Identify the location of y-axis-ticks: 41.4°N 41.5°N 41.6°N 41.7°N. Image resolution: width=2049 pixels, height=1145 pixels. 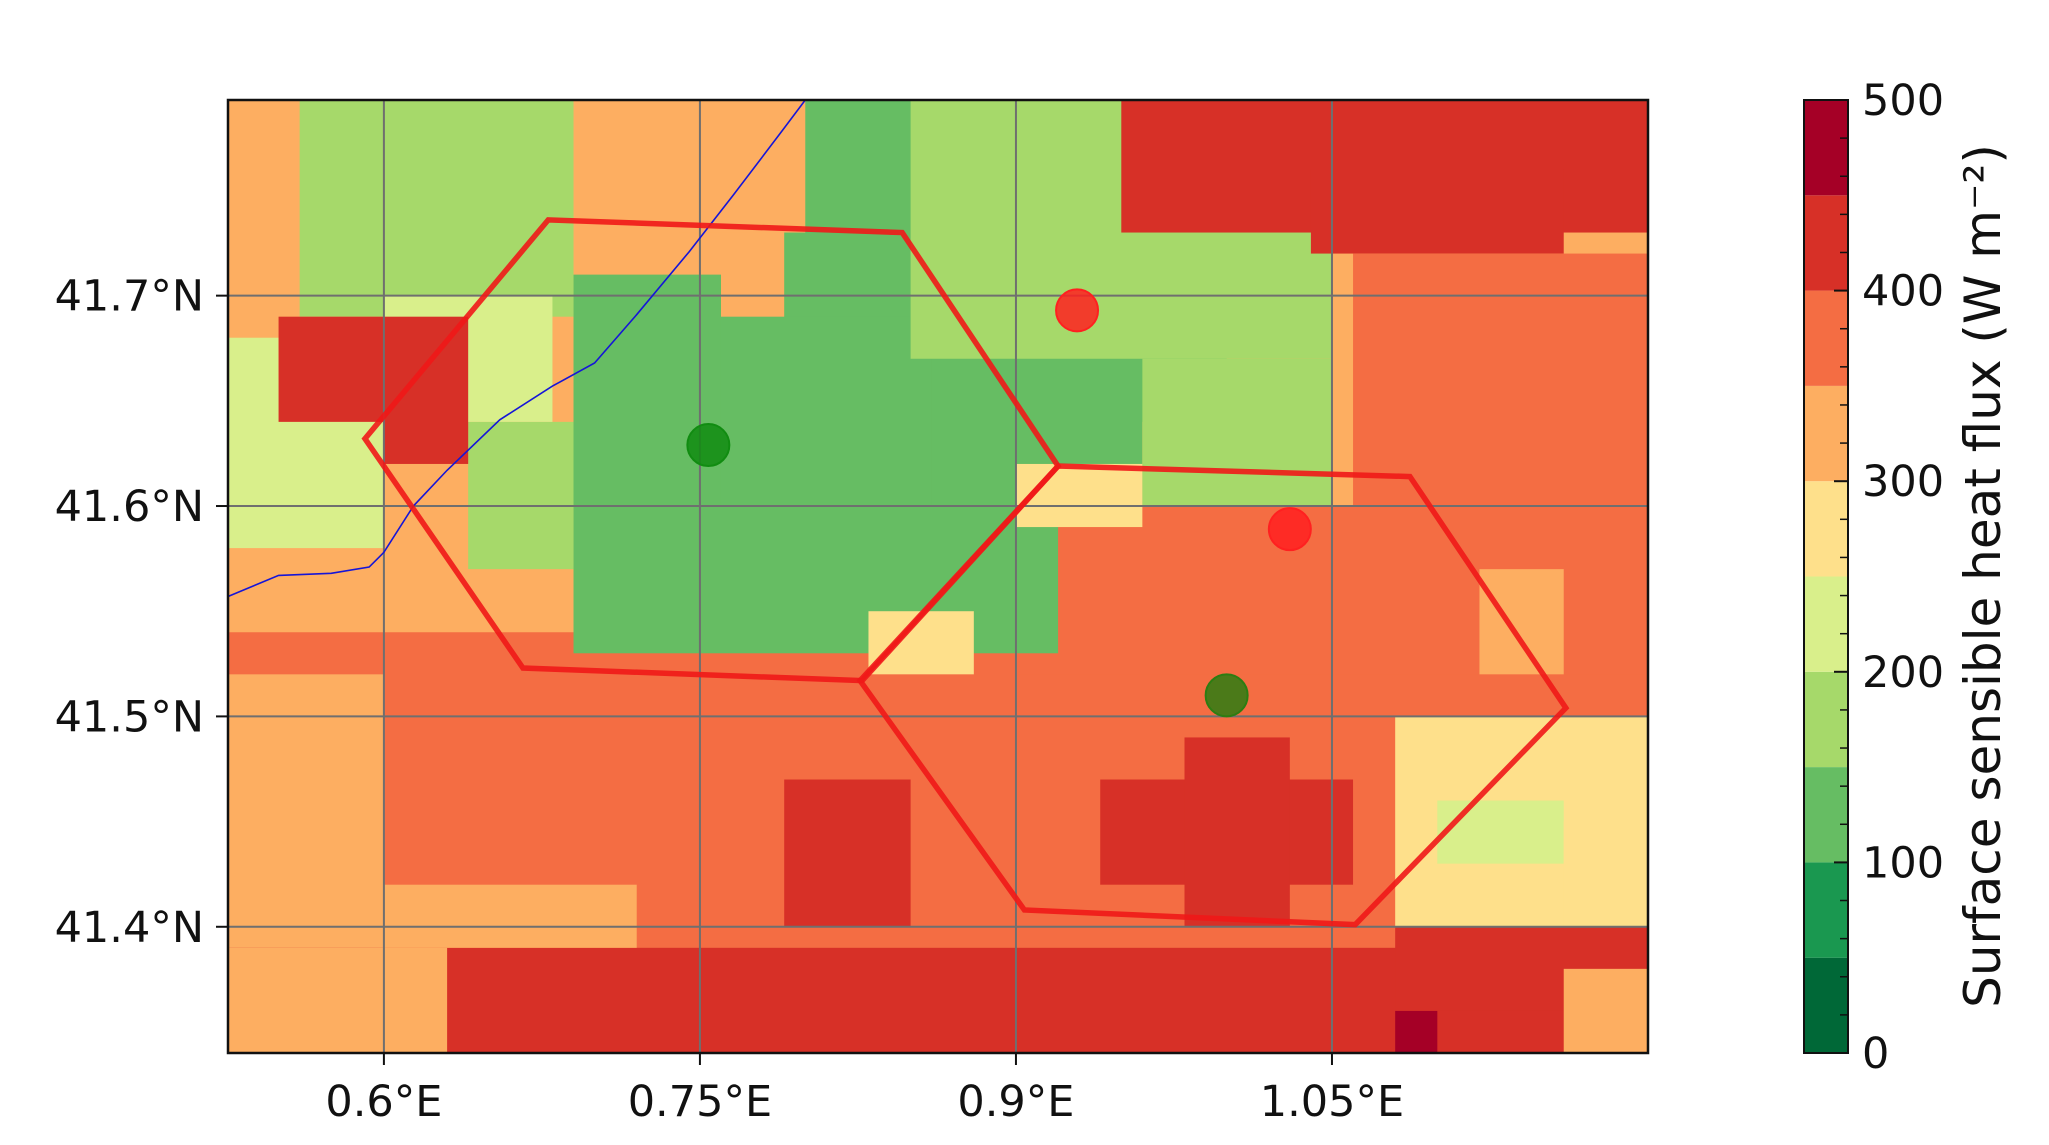
(141, 612).